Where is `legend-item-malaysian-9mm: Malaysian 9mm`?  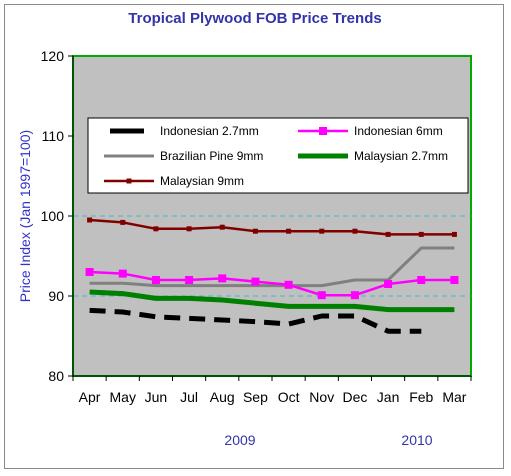 legend-item-malaysian-9mm: Malaysian 9mm is located at coordinates (174, 181).